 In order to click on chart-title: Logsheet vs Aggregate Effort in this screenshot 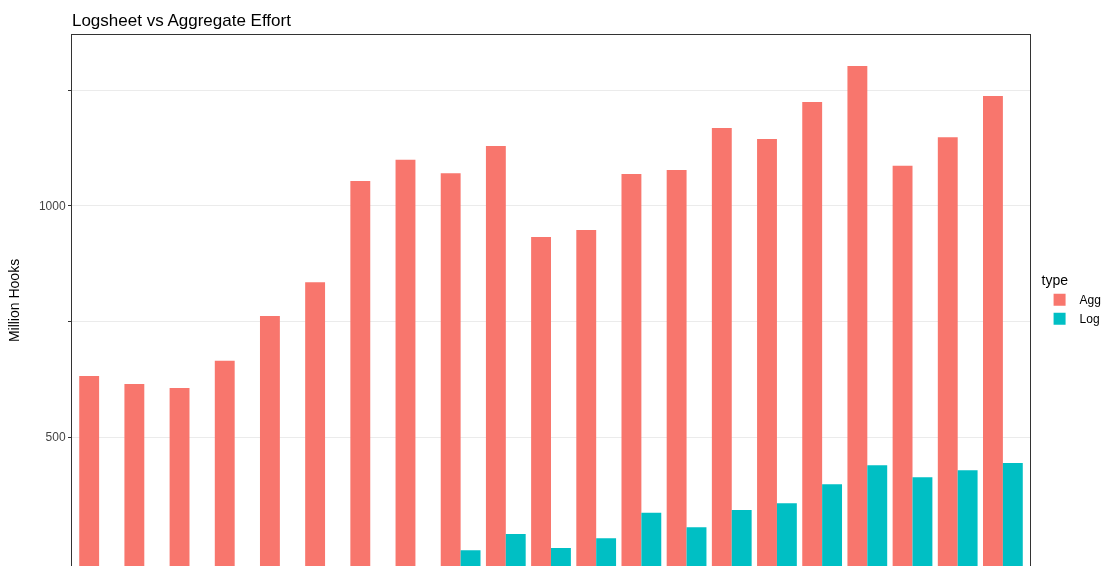, I will do `click(181, 21)`.